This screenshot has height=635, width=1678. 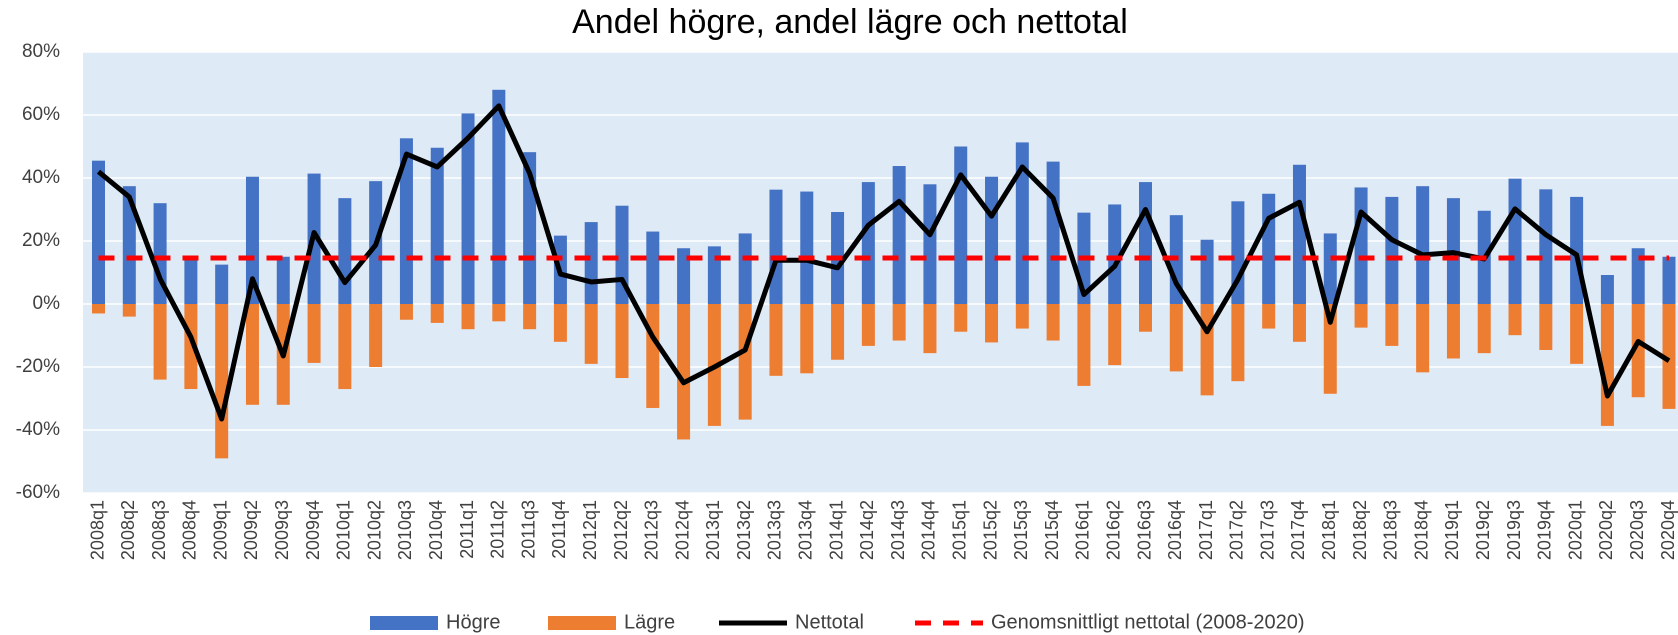 I want to click on y-tick-label: 0%, so click(x=47, y=303).